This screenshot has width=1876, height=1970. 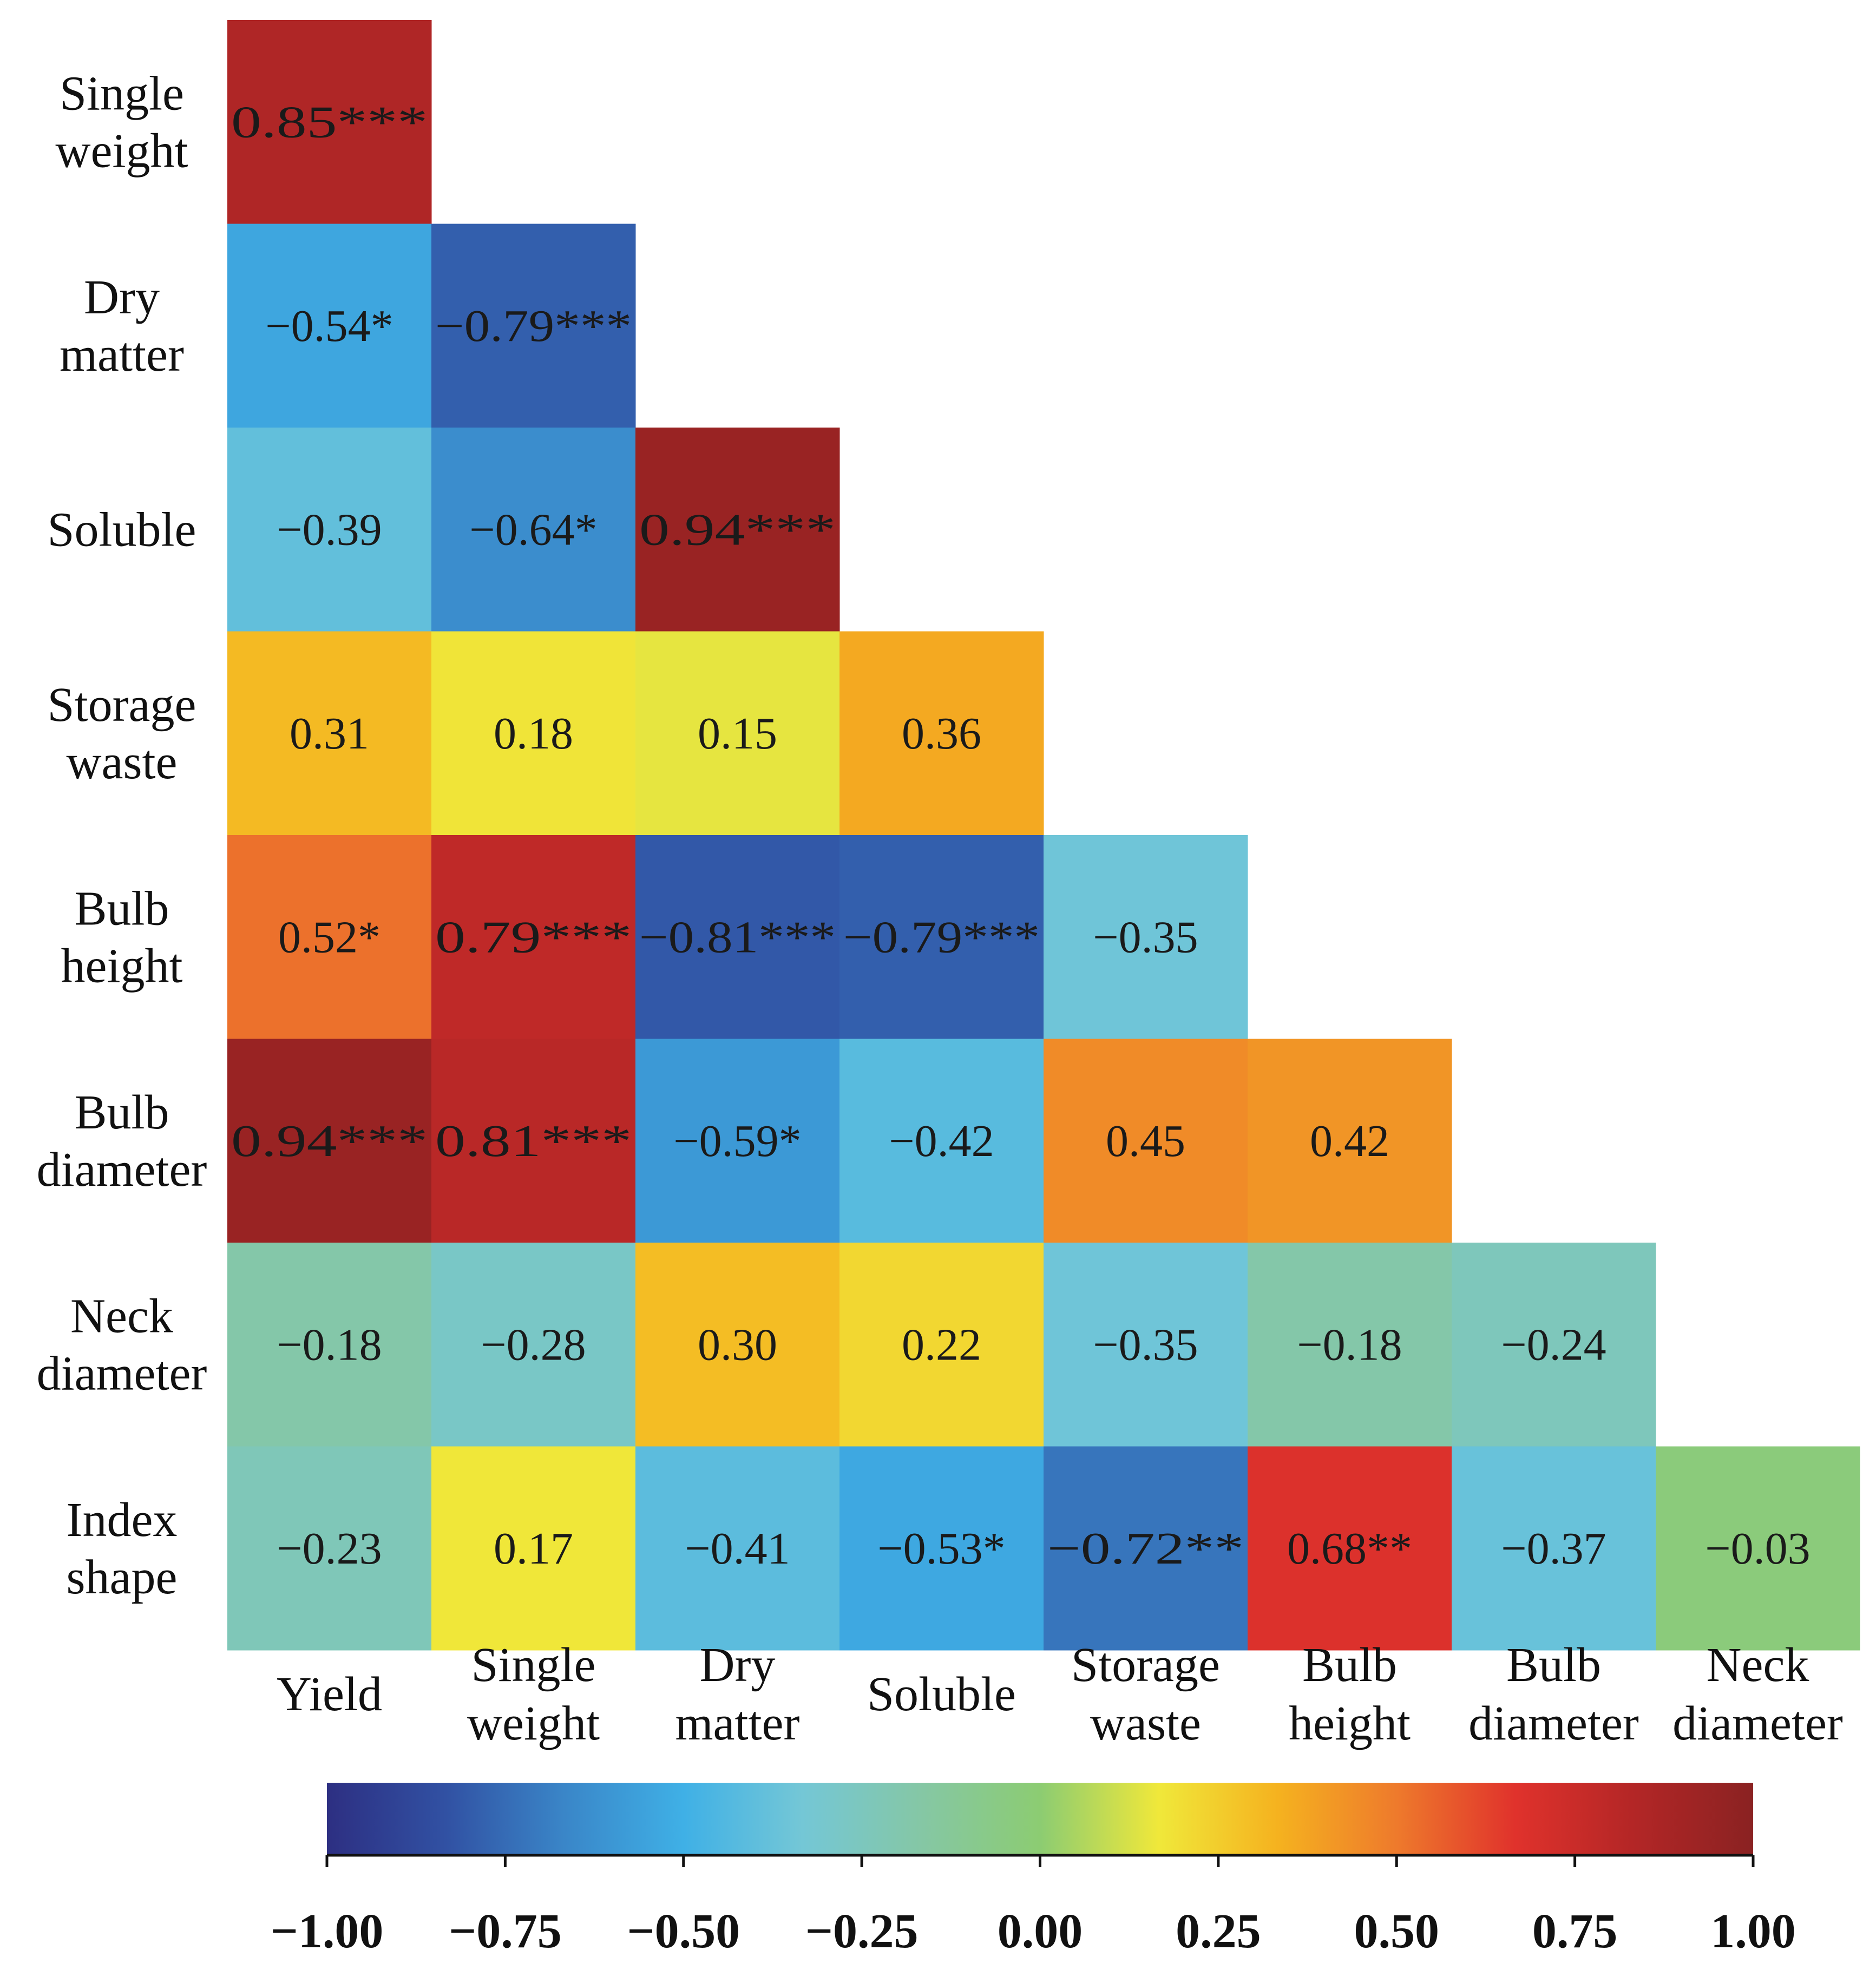 What do you see at coordinates (941, 1694) in the screenshot?
I see `column-label: Soluble` at bounding box center [941, 1694].